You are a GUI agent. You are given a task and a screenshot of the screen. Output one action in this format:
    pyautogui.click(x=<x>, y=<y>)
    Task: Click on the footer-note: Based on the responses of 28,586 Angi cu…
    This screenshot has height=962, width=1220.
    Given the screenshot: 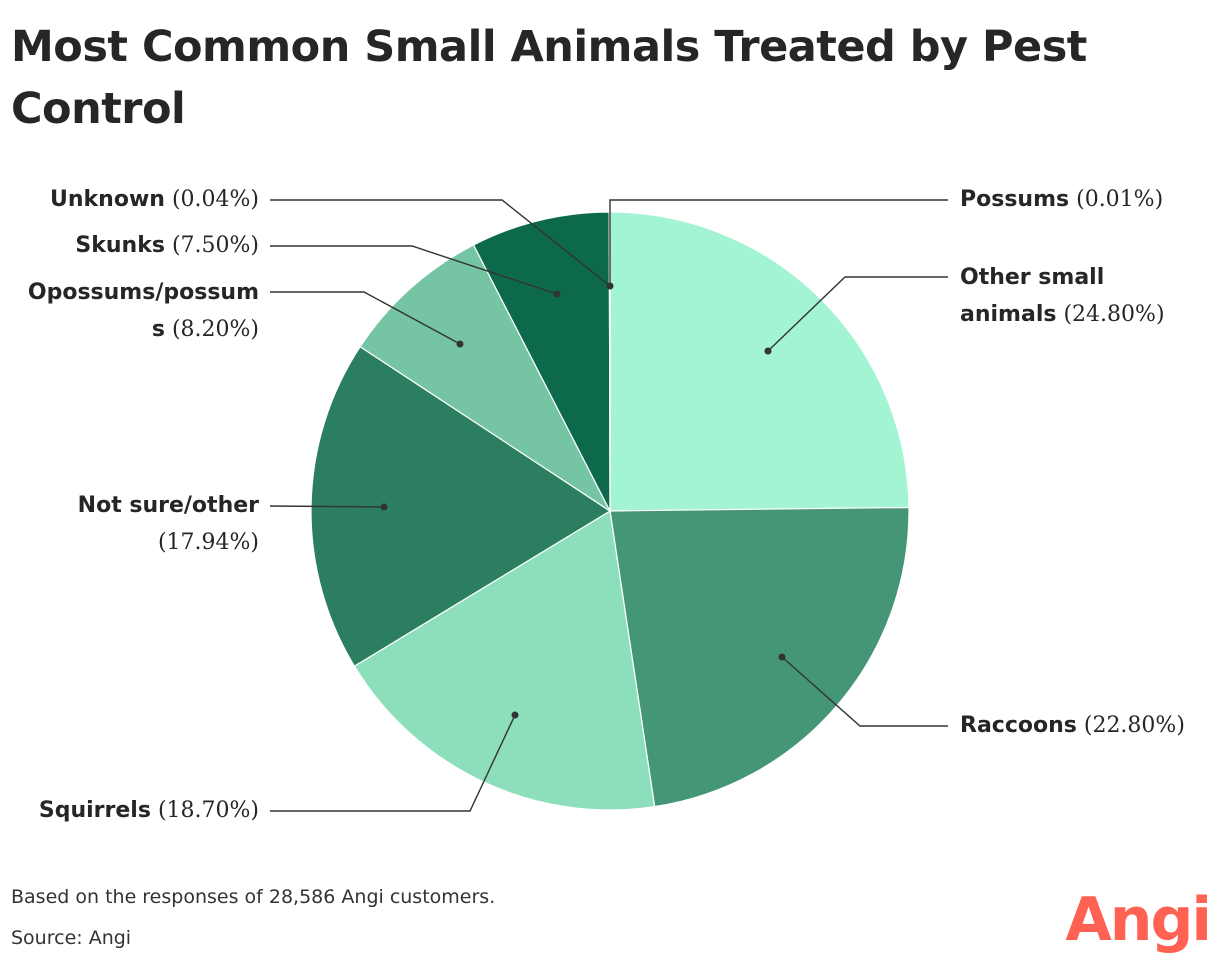 What is the action you would take?
    pyautogui.click(x=253, y=897)
    